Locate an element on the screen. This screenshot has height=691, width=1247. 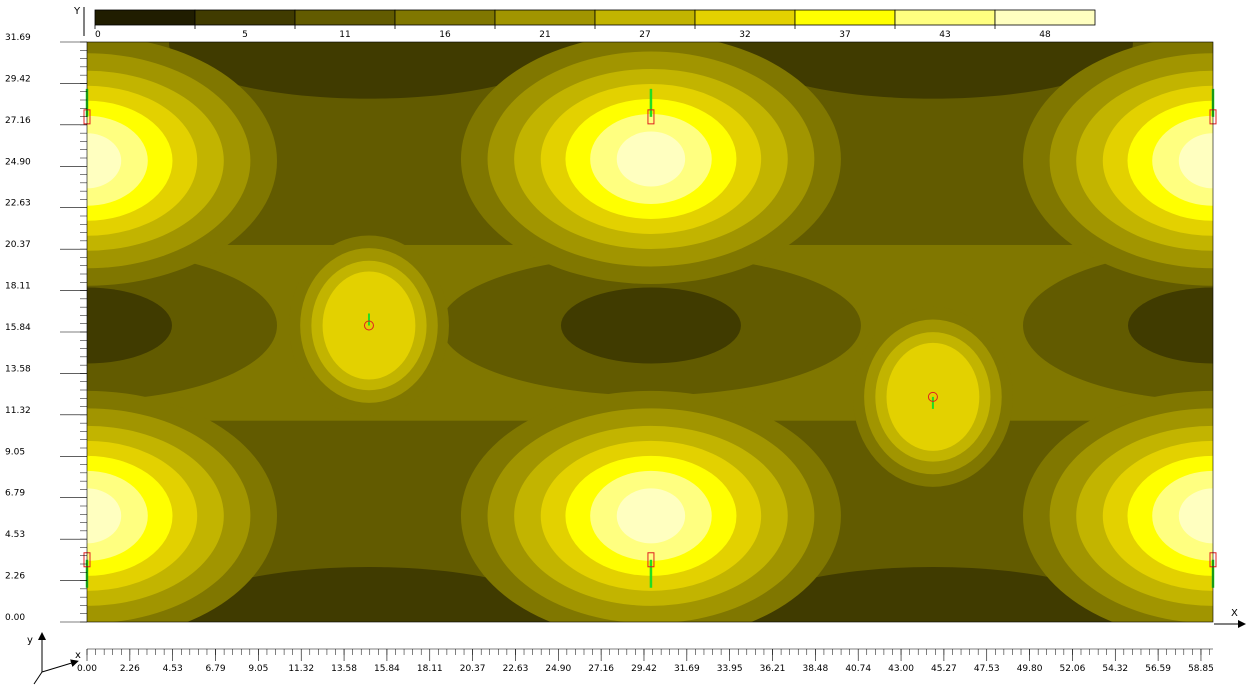
x-tick-label-17: 38.48 is located at coordinates (815, 669).